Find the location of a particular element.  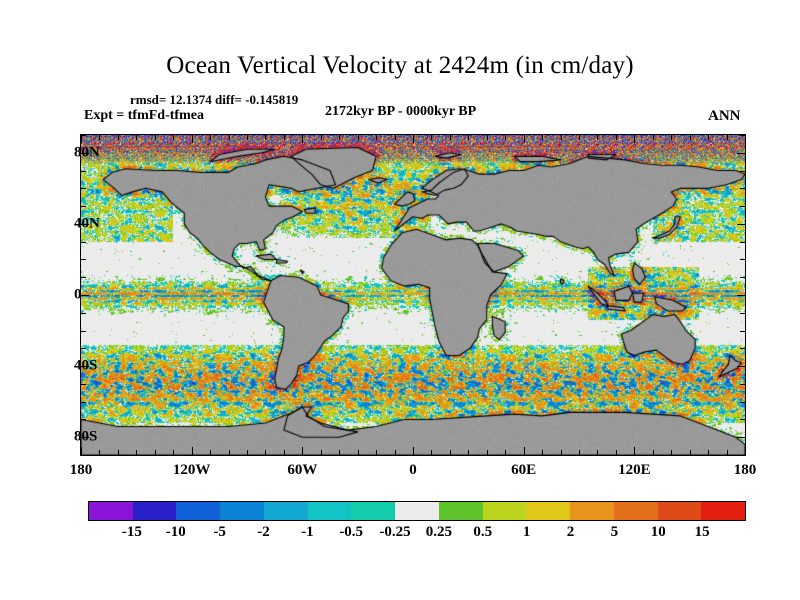

y-axis-label: 40N is located at coordinates (87, 223).